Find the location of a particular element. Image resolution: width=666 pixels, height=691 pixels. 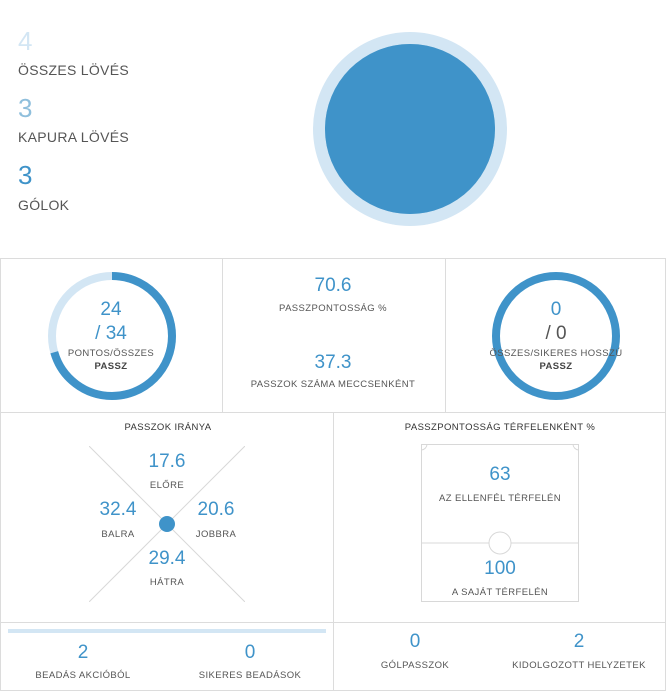

long-passes-total-value: / 0 is located at coordinates (556, 333).